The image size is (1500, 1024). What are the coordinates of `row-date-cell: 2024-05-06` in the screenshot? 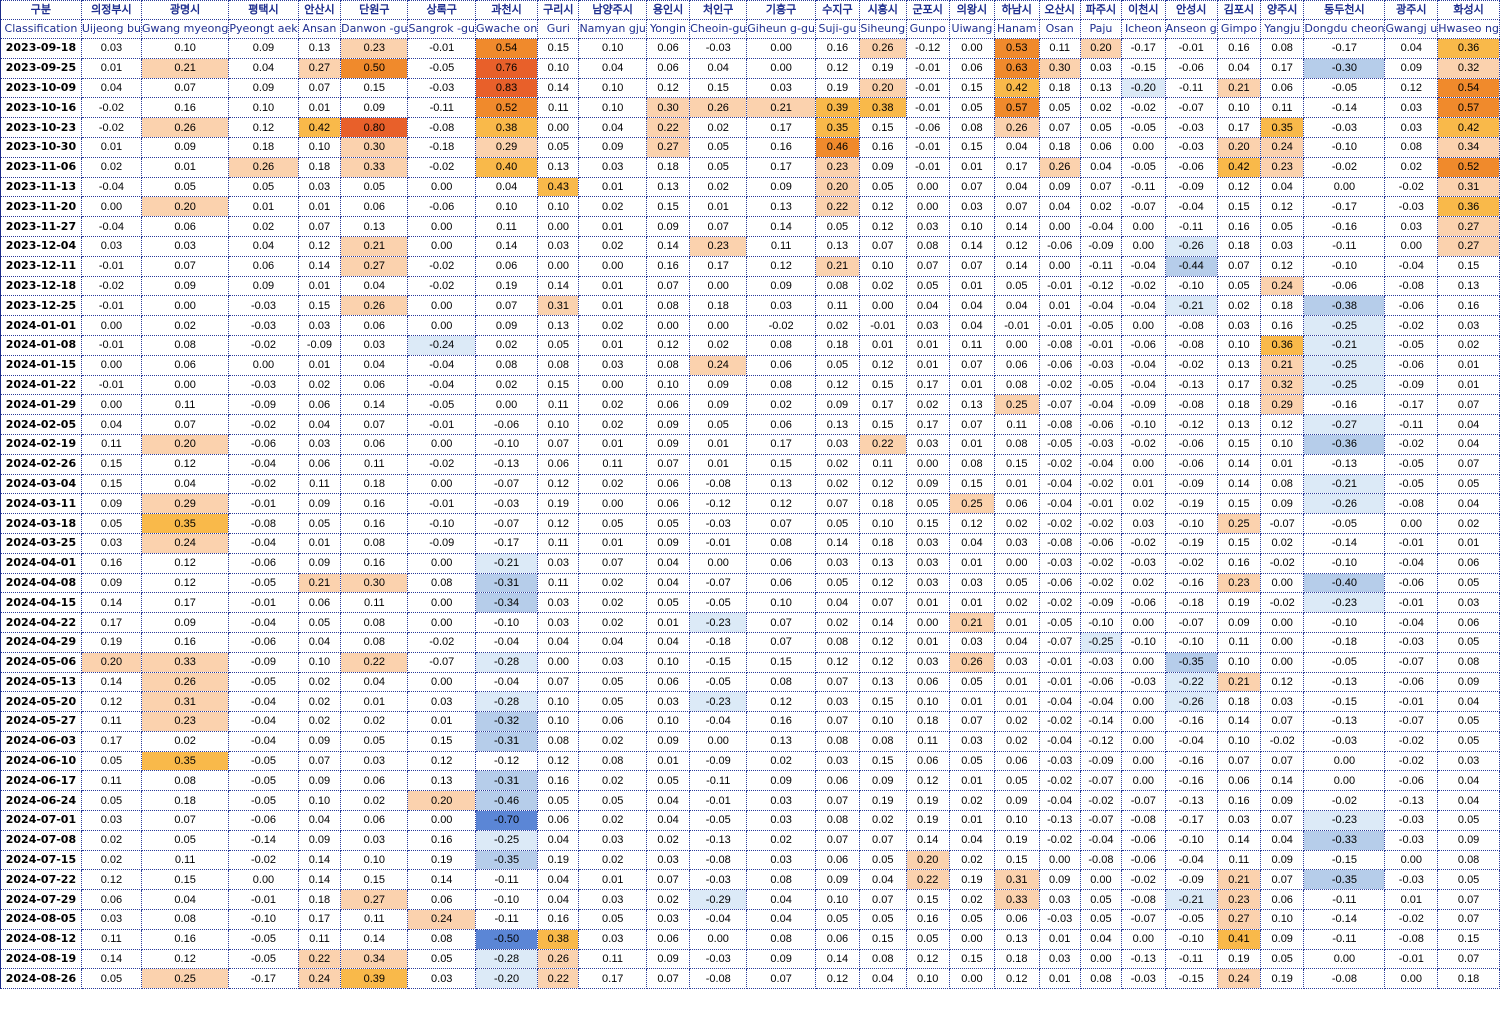 It's located at (41, 662).